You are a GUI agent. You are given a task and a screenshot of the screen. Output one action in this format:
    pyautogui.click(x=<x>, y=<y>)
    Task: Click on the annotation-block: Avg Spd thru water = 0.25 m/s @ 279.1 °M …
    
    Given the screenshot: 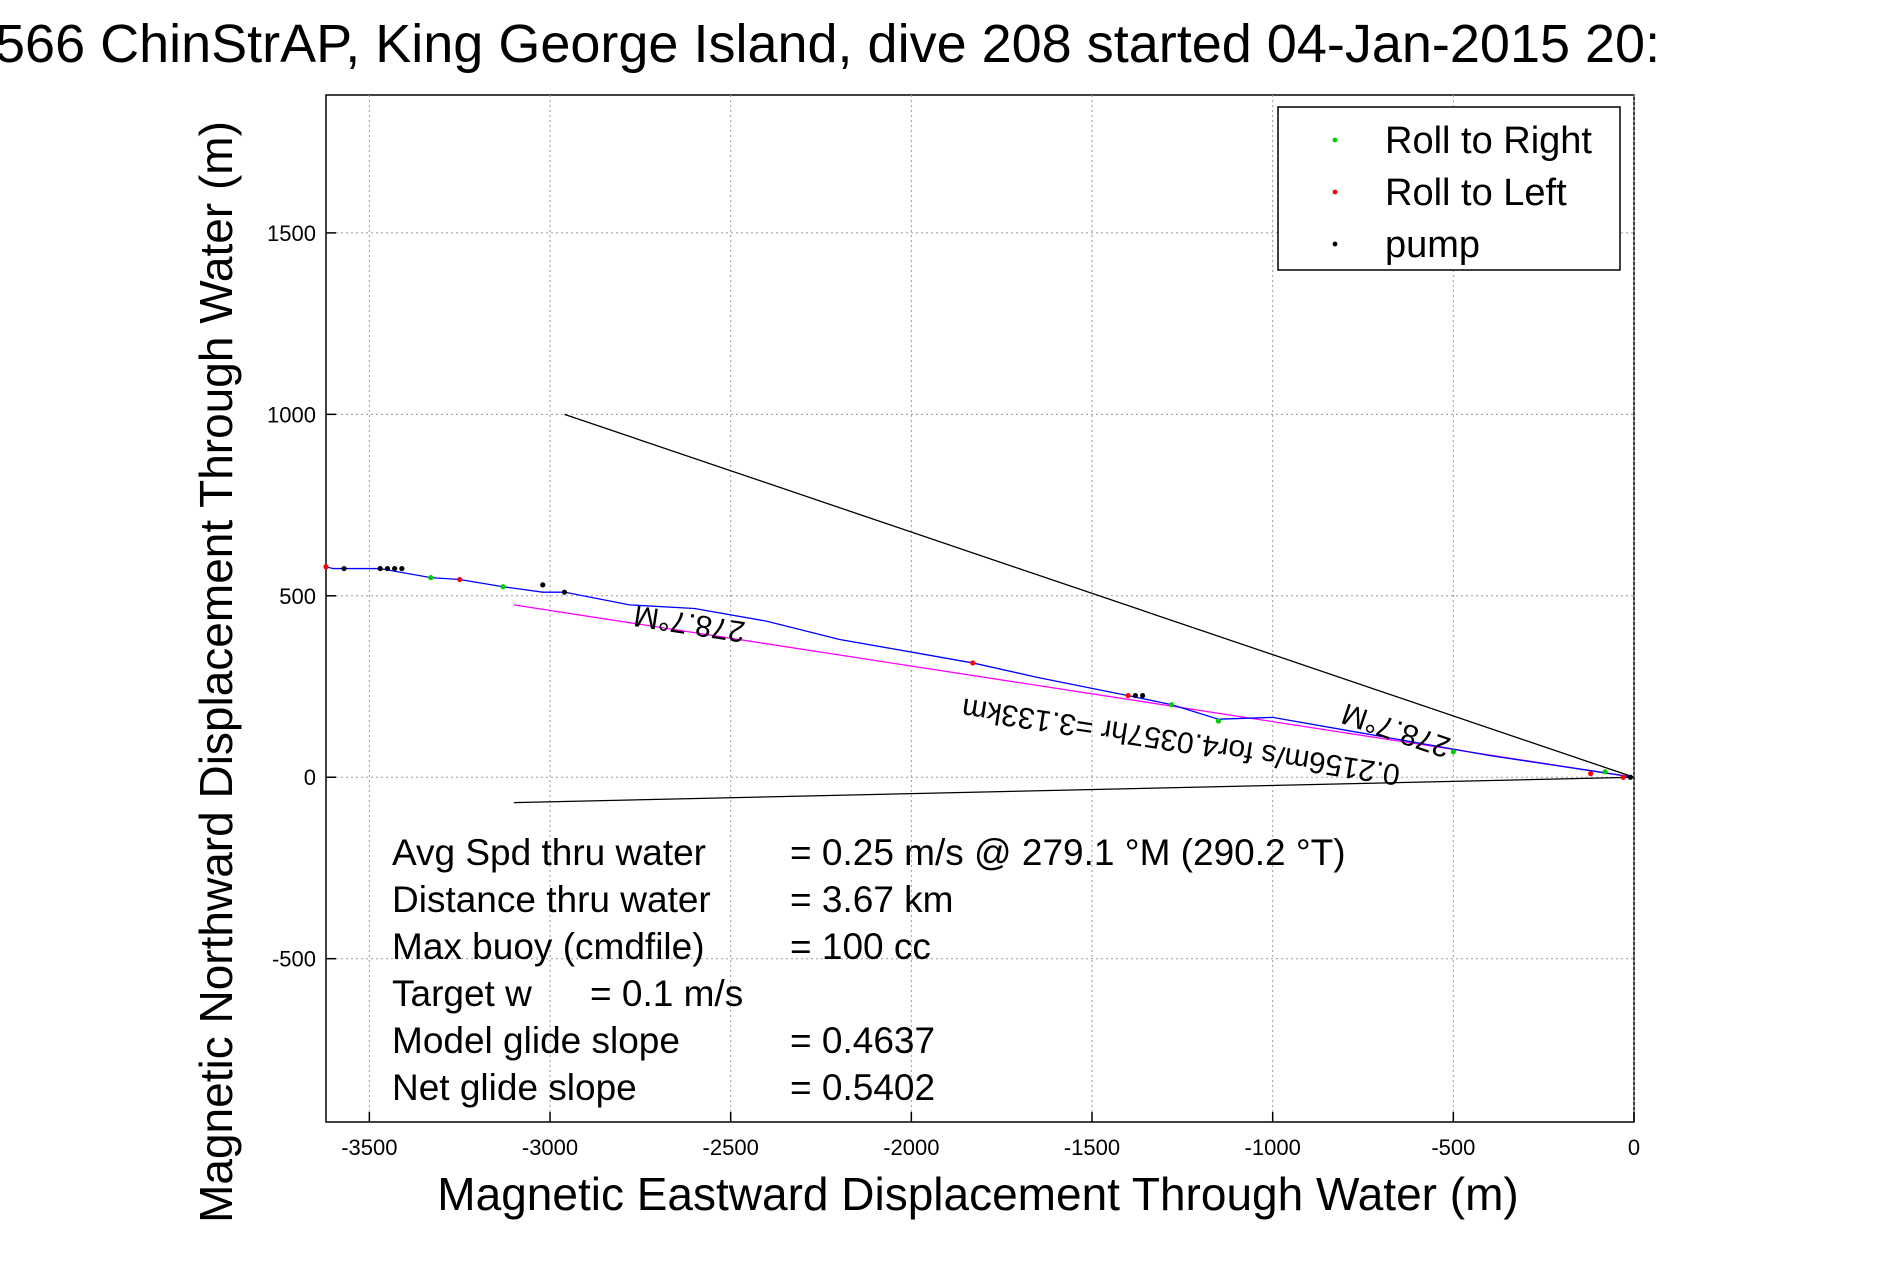 What is the action you would take?
    pyautogui.click(x=869, y=970)
    